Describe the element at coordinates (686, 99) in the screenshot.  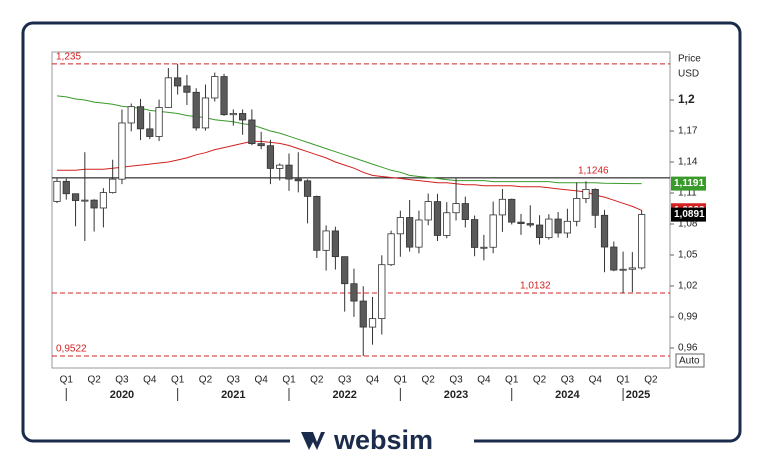
I see `y-tick-label: 1,2` at that location.